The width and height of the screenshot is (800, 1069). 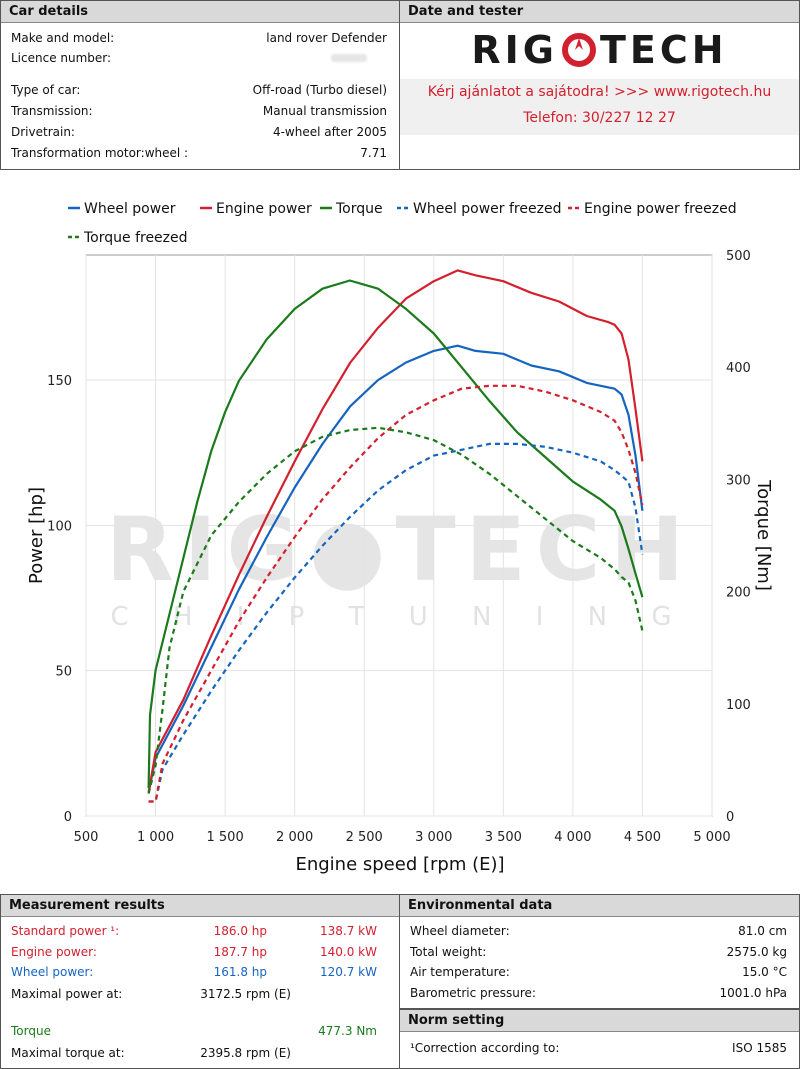 I want to click on norm-label: ¹Correction according to:, so click(x=485, y=1048).